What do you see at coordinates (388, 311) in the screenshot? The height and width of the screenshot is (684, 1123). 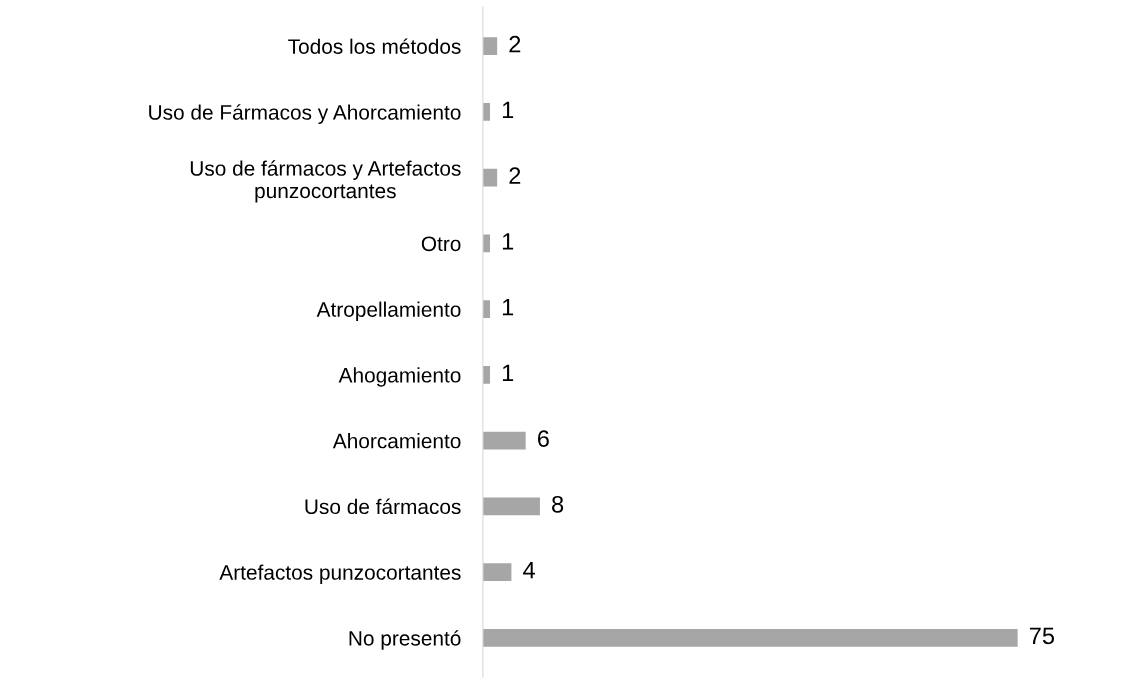 I see `y-tick-label: Atropellamiento` at bounding box center [388, 311].